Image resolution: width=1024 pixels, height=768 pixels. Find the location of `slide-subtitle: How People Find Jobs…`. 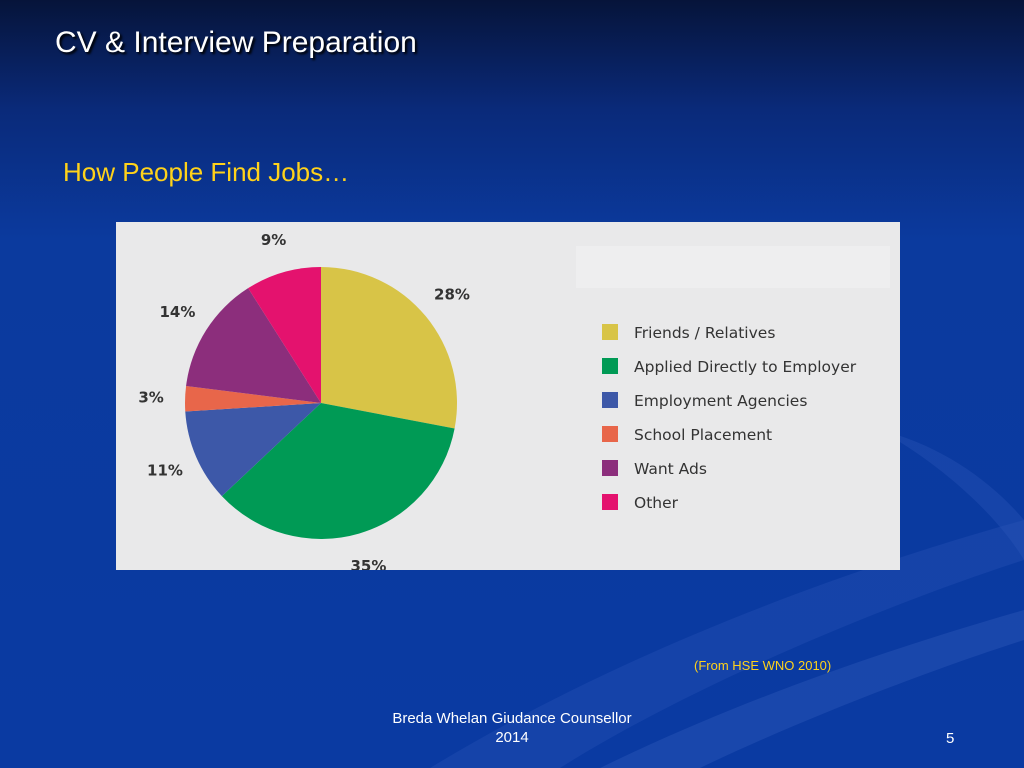

slide-subtitle: How People Find Jobs… is located at coordinates (206, 172).